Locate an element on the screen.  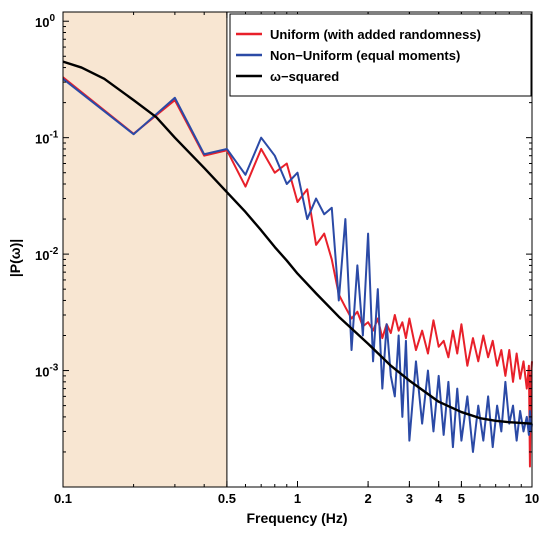
y-tick-label: 10⁰ is located at coordinates (45, 21).